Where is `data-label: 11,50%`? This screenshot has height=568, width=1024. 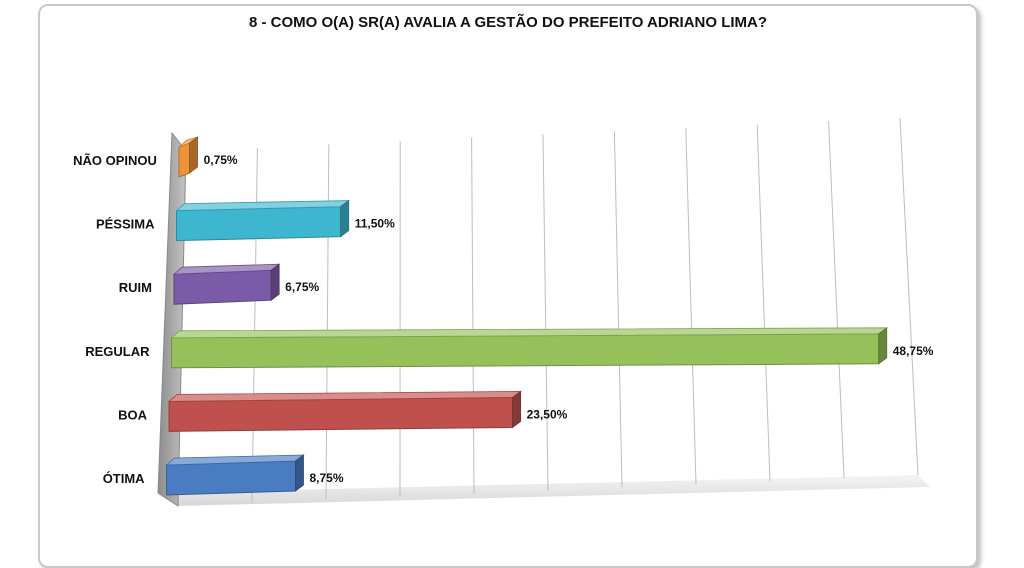 data-label: 11,50% is located at coordinates (375, 224).